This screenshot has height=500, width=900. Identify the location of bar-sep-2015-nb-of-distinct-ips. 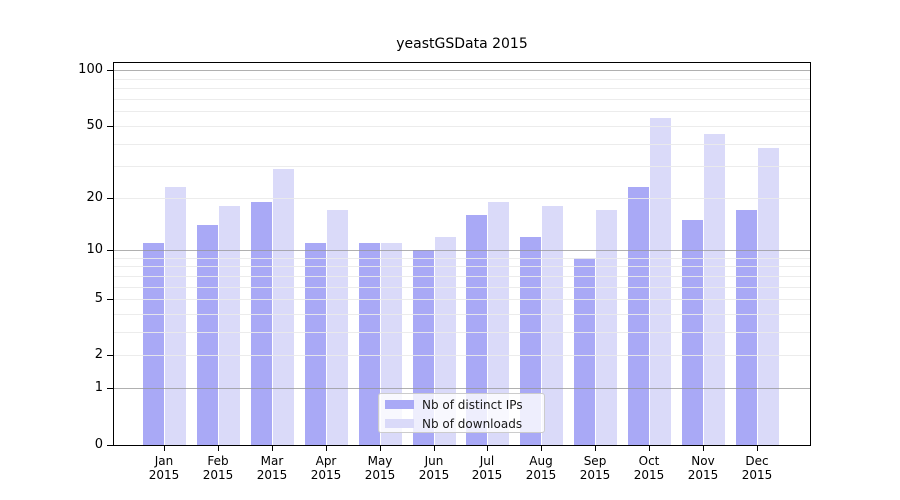
(585, 351).